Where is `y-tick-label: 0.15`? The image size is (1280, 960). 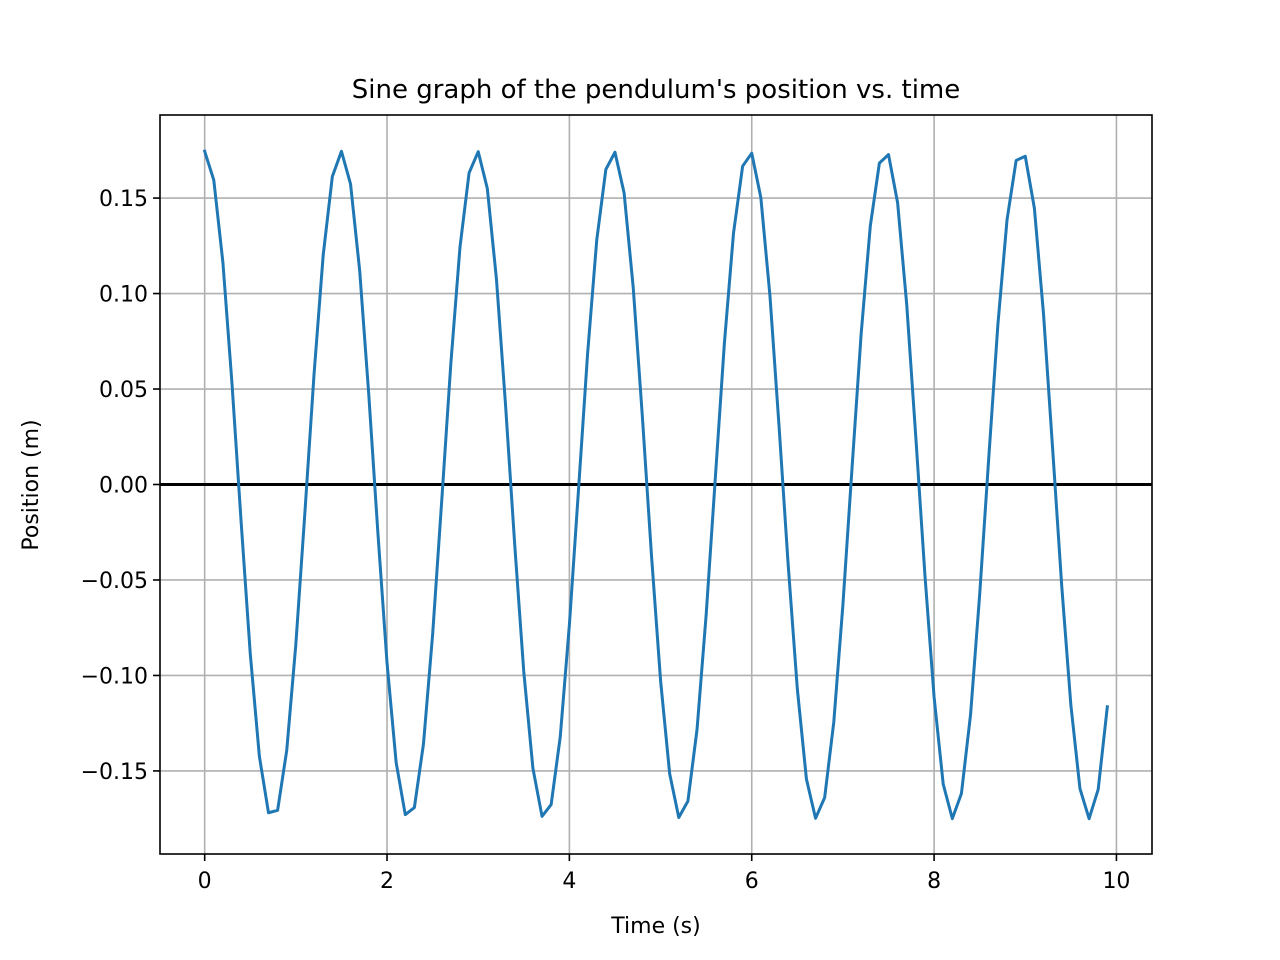 y-tick-label: 0.15 is located at coordinates (123, 199).